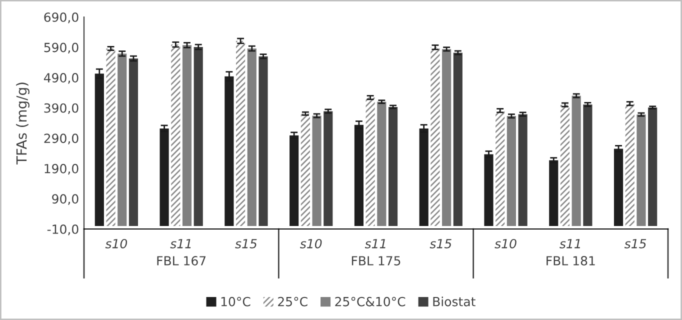  Describe the element at coordinates (61, 78) in the screenshot. I see `y-tick-label: 490,0` at that location.